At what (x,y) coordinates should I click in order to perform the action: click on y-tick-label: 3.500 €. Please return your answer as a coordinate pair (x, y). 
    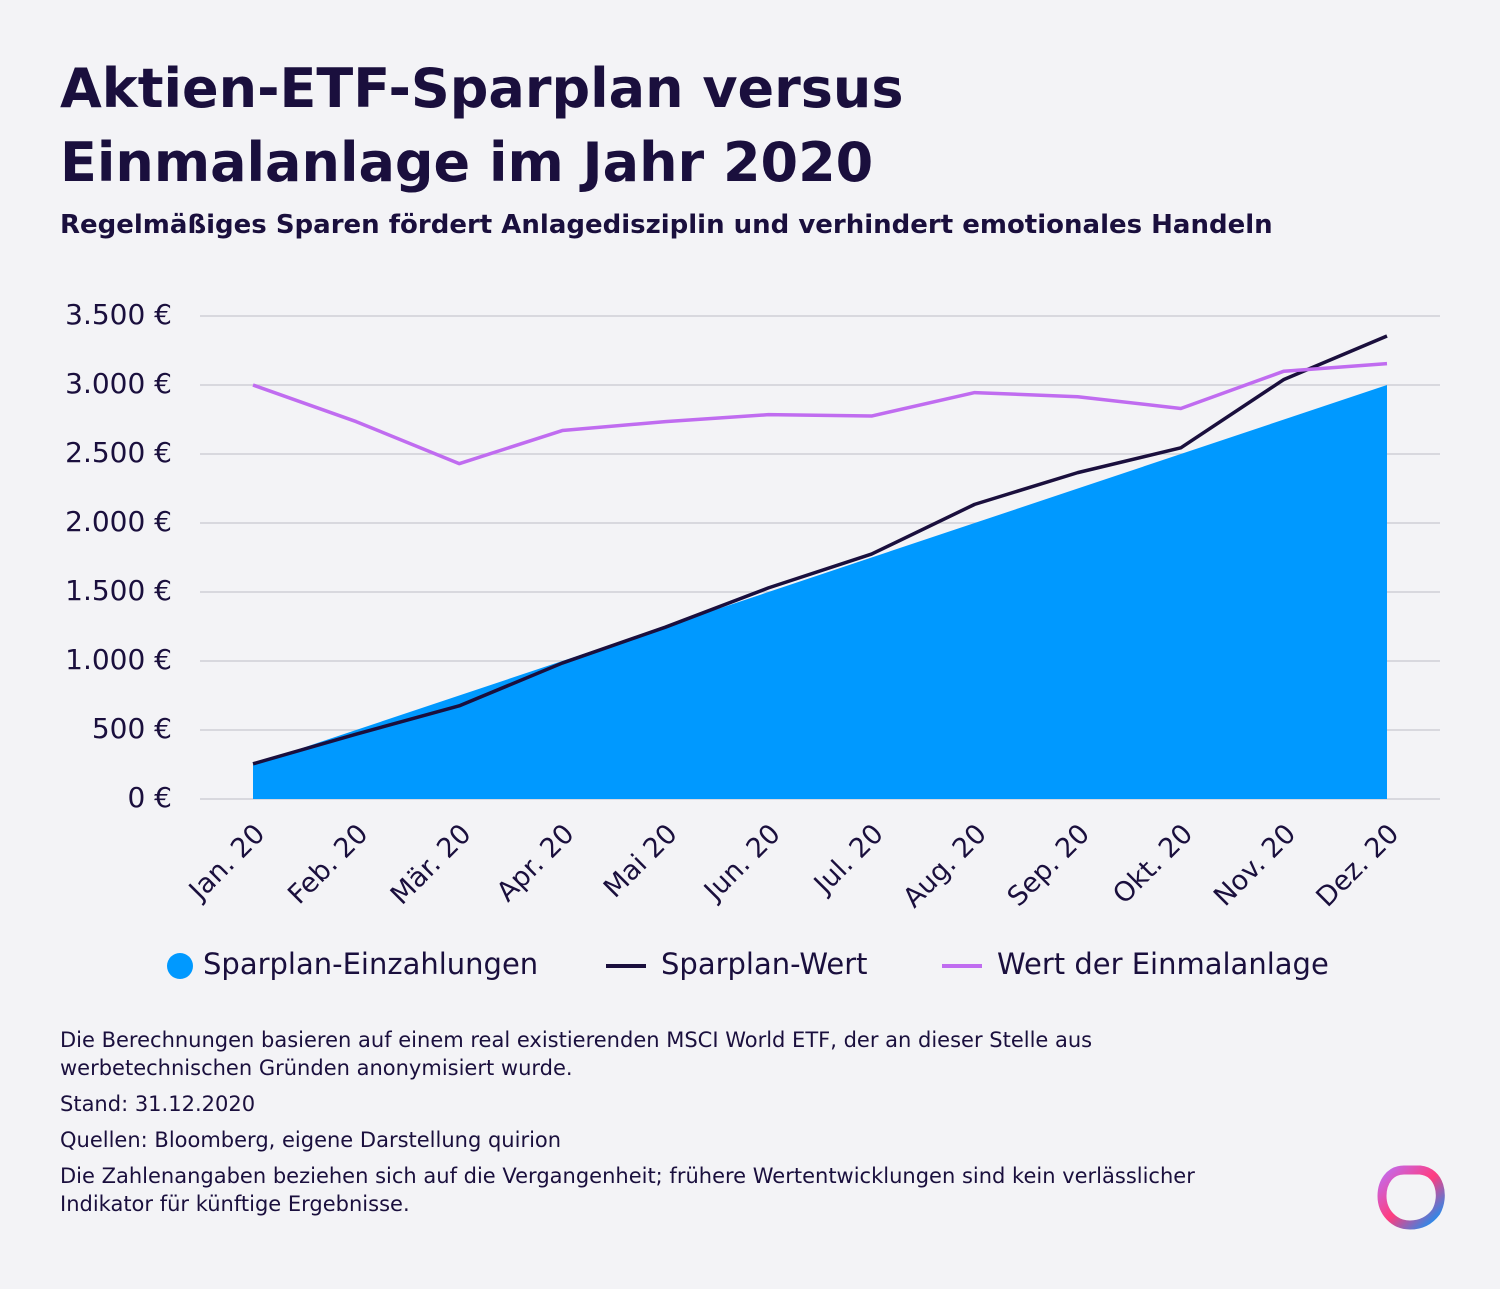
    Looking at the image, I should click on (118, 314).